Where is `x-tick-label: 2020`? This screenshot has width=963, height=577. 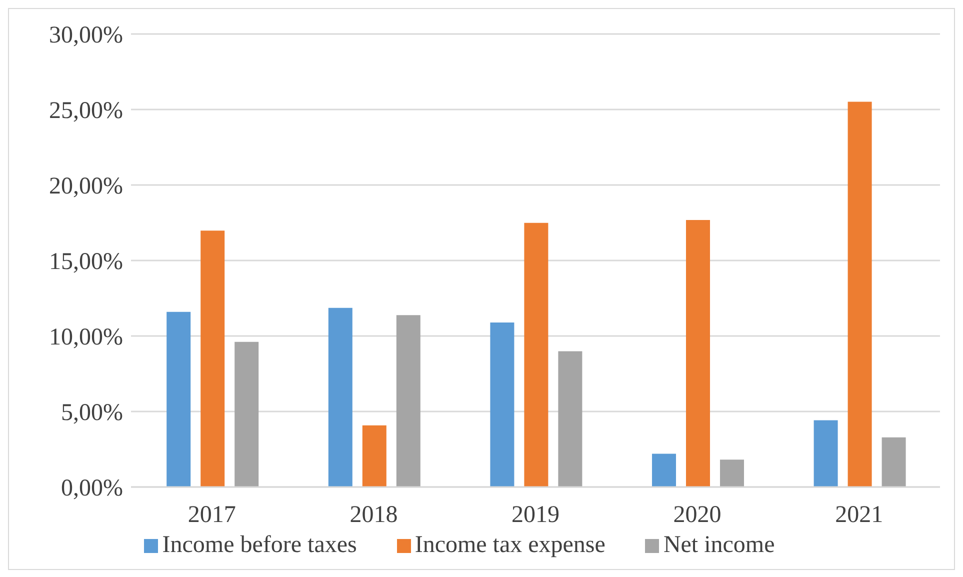
x-tick-label: 2020 is located at coordinates (697, 515).